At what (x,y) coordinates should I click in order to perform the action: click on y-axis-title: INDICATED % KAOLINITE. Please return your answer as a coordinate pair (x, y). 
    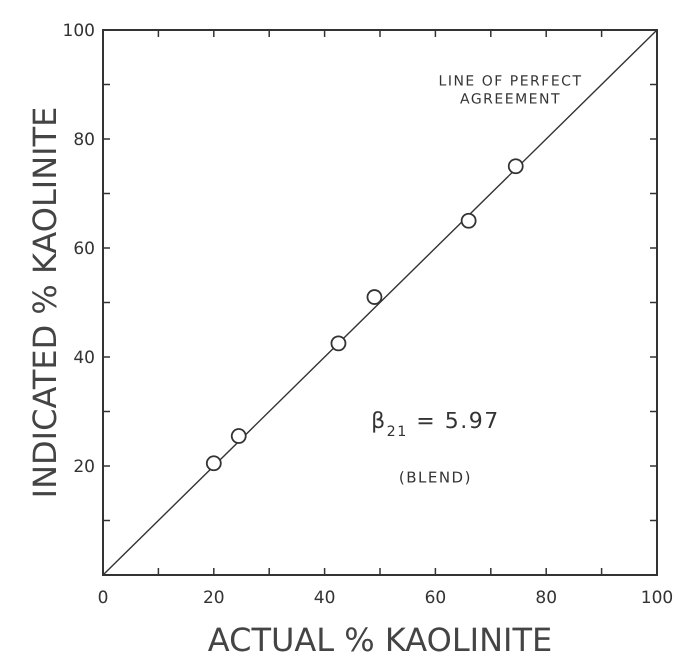
    Looking at the image, I should click on (45, 302).